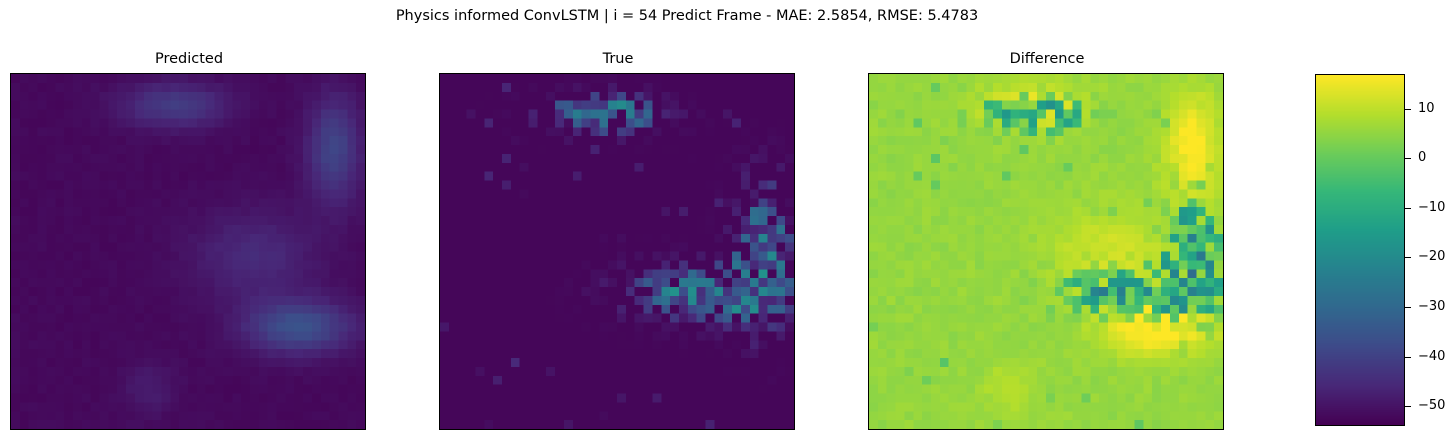 Image resolution: width=1454 pixels, height=441 pixels. I want to click on colorbar, so click(1360, 250).